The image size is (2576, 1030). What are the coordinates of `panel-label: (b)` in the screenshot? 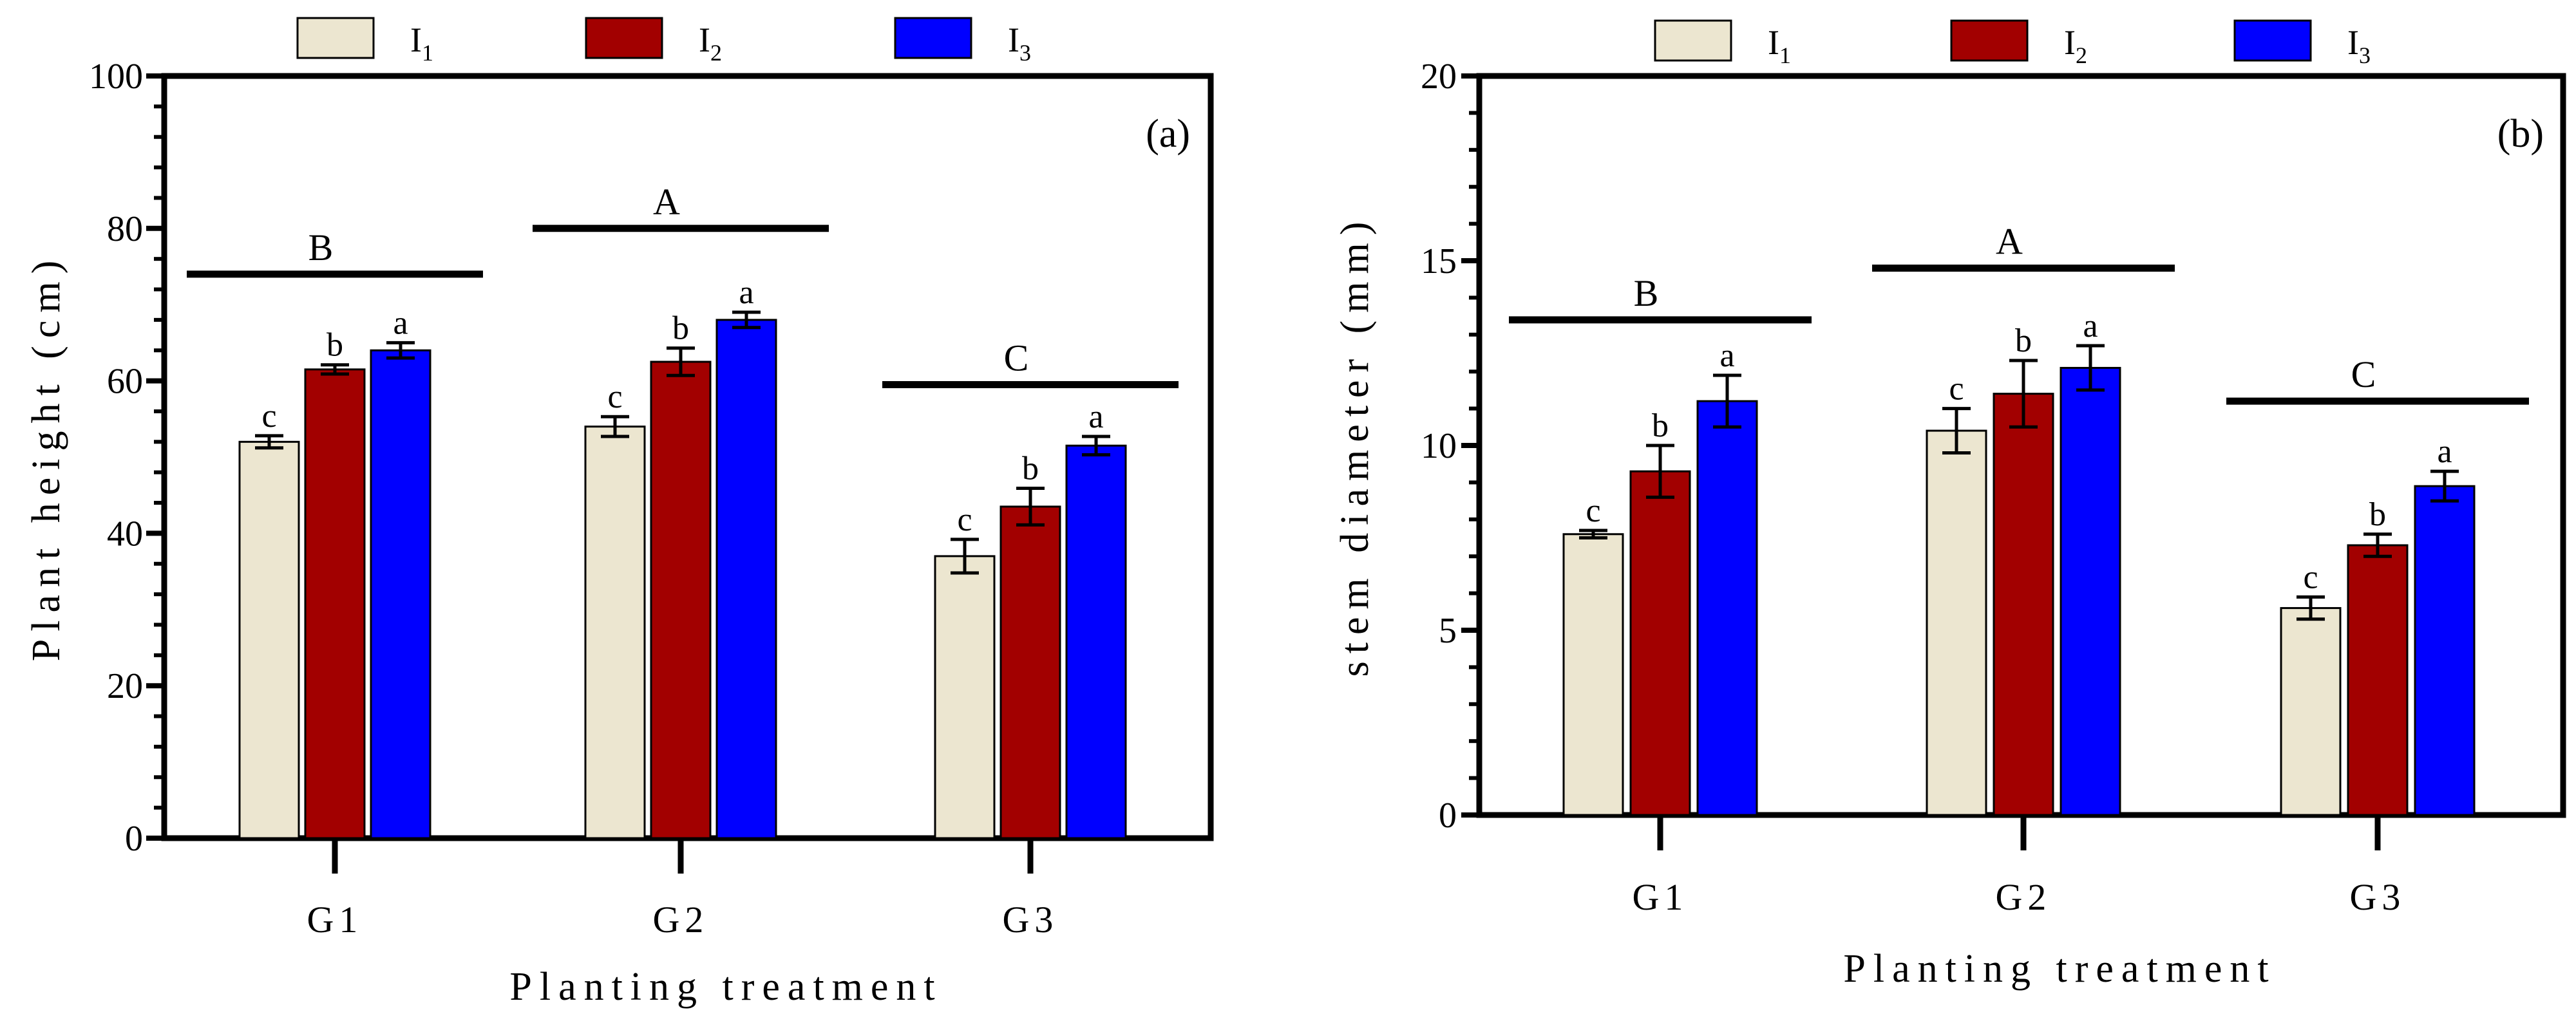 It's located at (2520, 134).